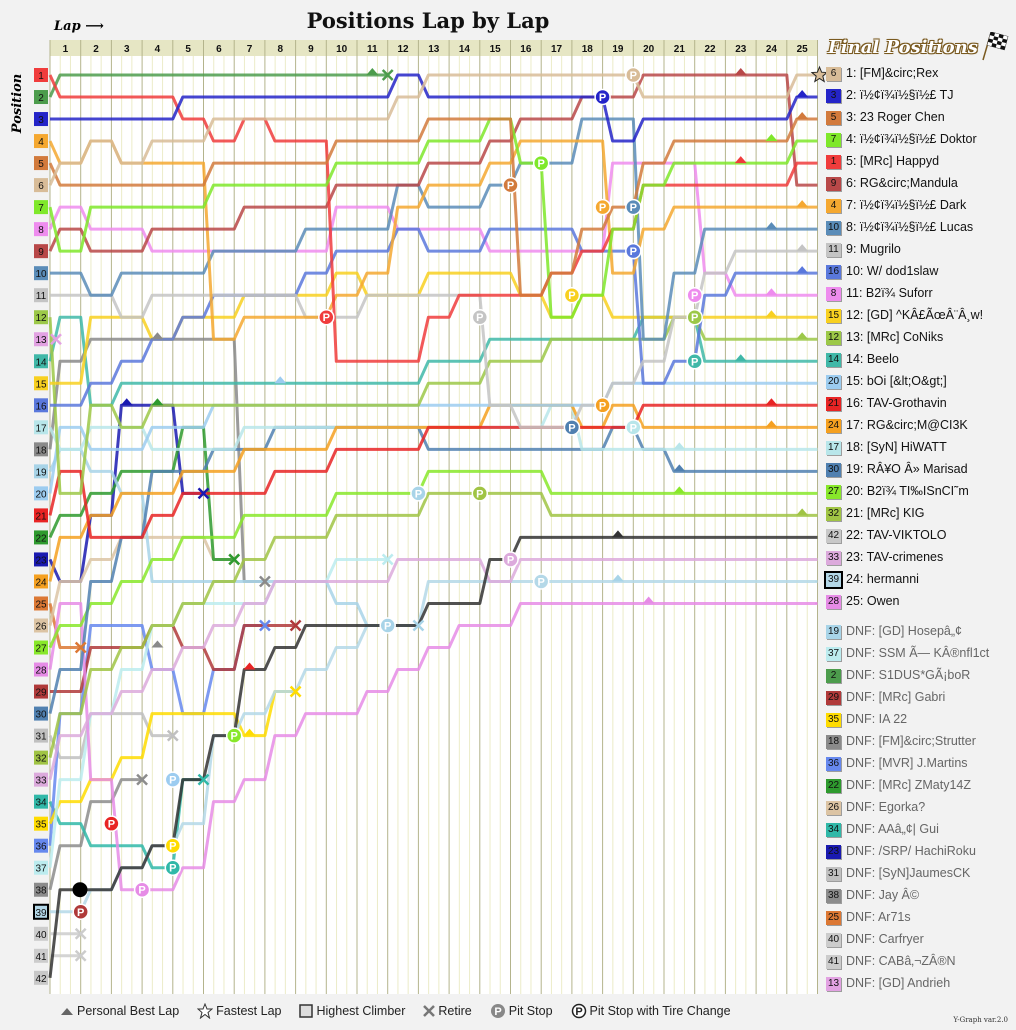 Image resolution: width=1016 pixels, height=1030 pixels. I want to click on start-label-34: 34, so click(41, 801).